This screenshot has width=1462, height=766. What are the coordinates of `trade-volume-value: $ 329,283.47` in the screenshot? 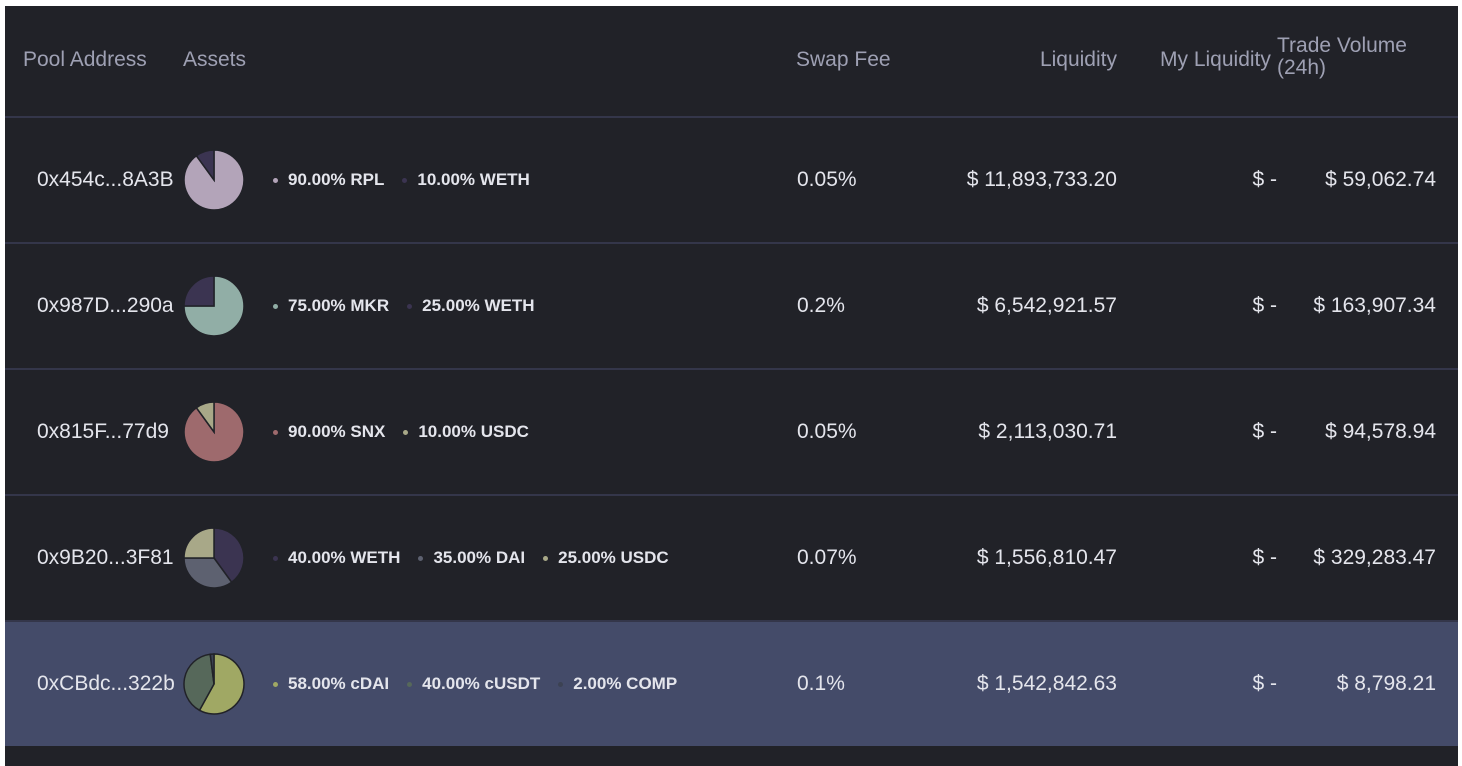 It's located at (1374, 557).